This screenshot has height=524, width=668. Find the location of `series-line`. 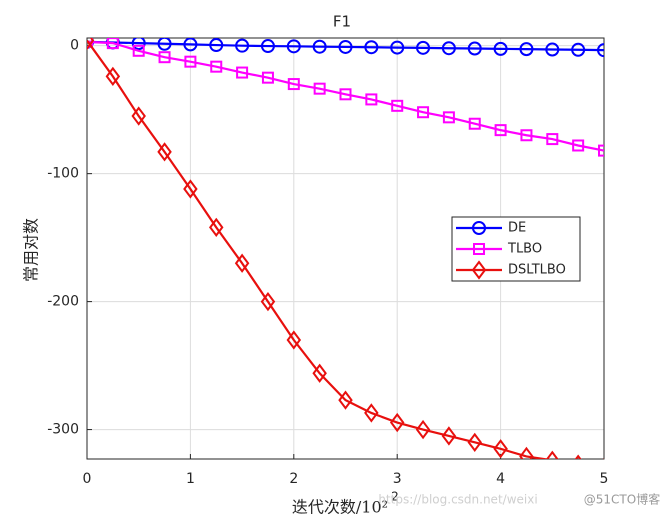

series-line is located at coordinates (345, 46).